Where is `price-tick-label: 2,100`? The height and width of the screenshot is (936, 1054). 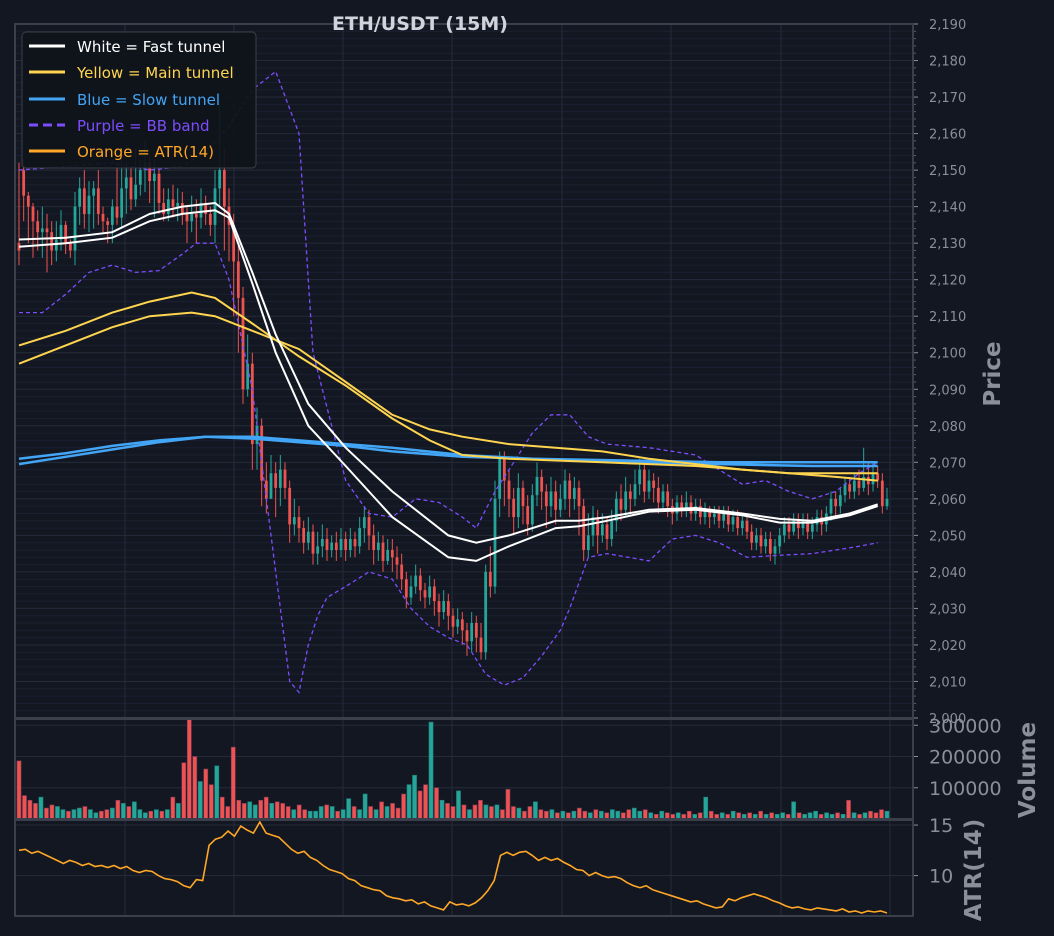
price-tick-label: 2,100 is located at coordinates (947, 354).